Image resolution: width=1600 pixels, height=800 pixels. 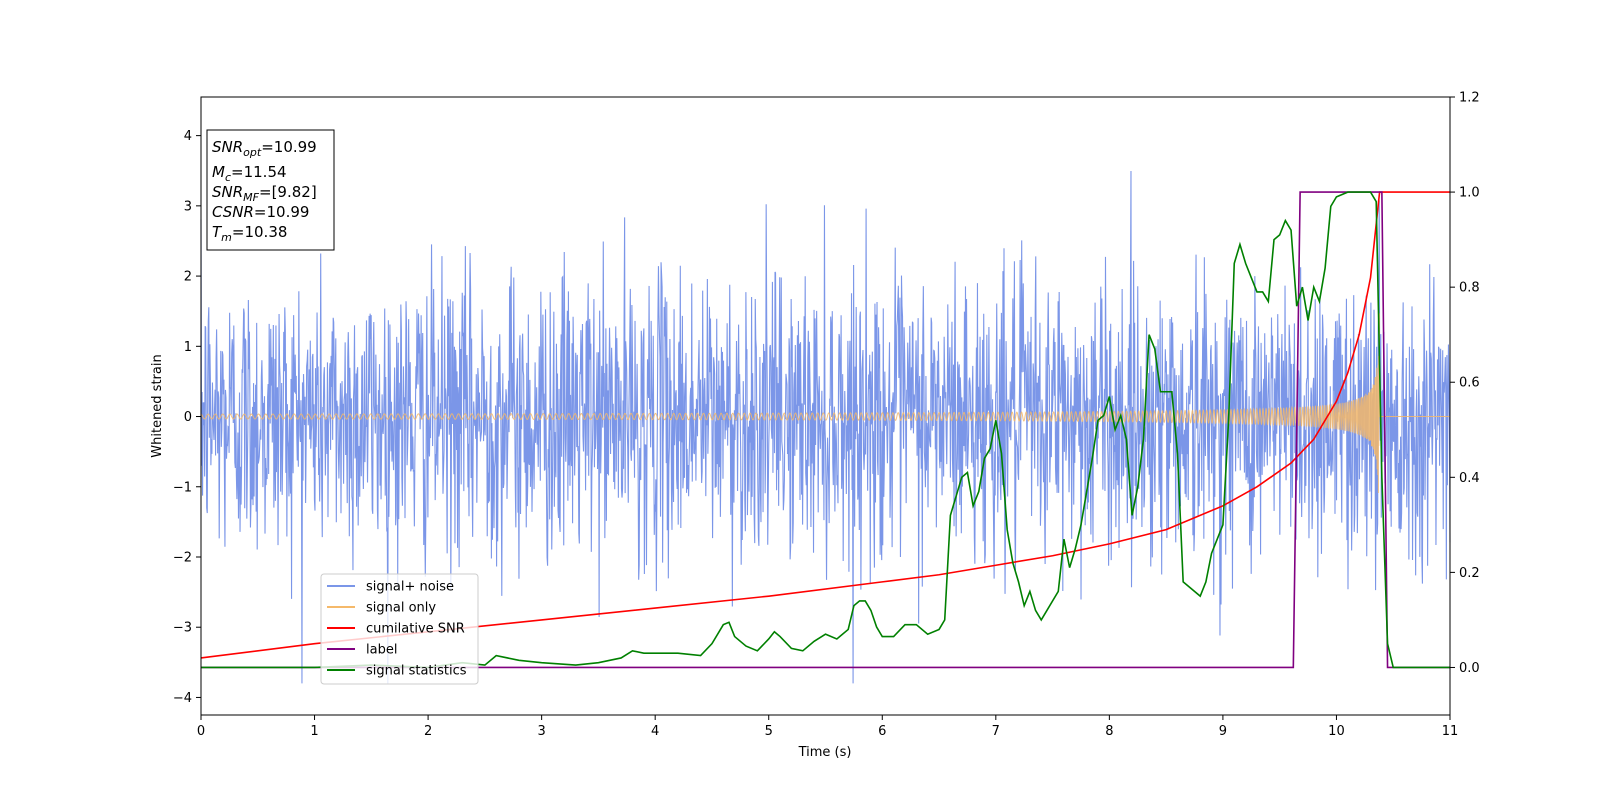 I want to click on legend-entry-label: signal statistics, so click(x=416, y=671).